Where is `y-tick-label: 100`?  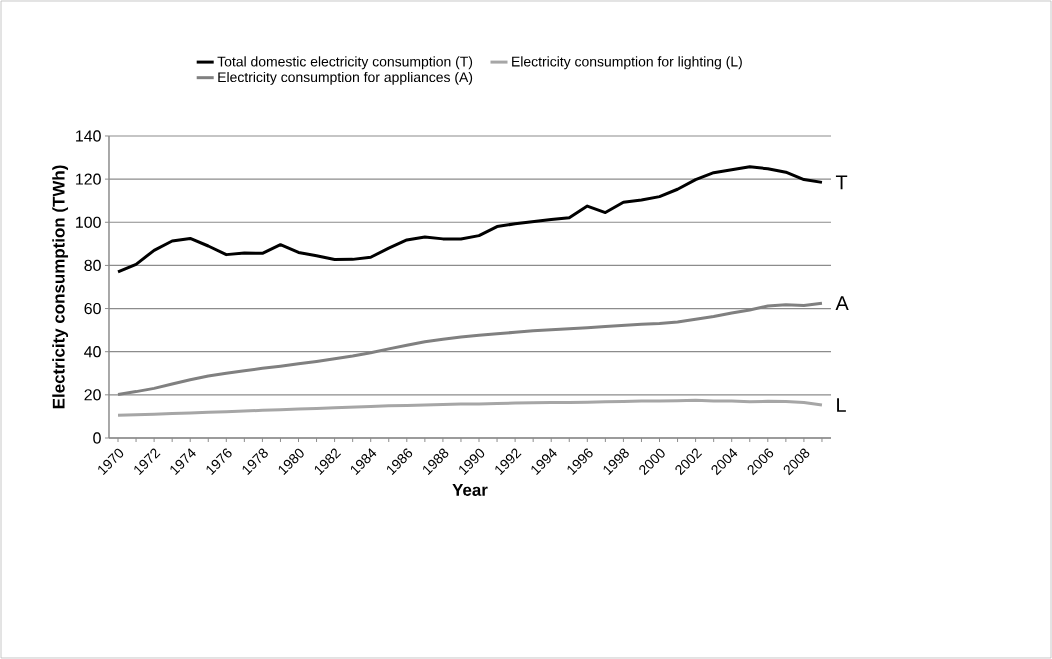
y-tick-label: 100 is located at coordinates (88, 222).